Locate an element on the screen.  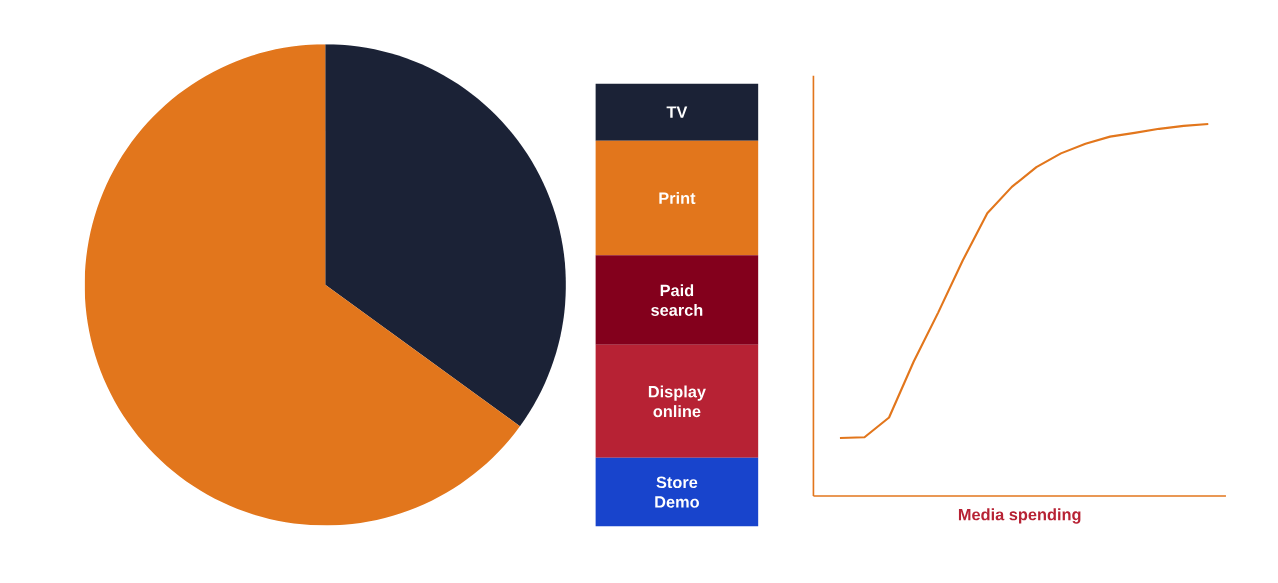
series-label: TV is located at coordinates (677, 112).